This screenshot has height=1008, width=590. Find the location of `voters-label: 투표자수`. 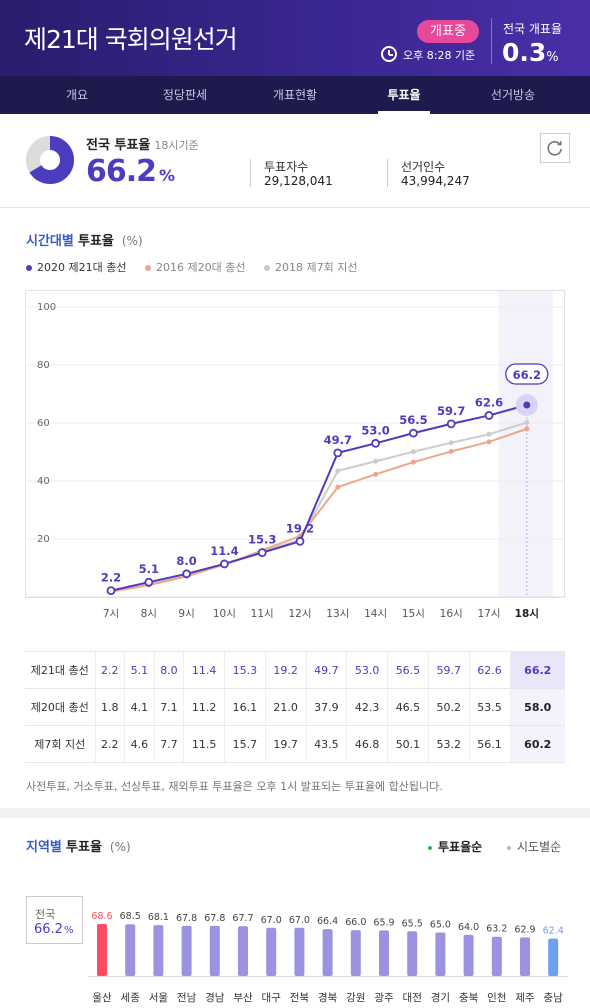

voters-label: 투표자수 is located at coordinates (286, 167).